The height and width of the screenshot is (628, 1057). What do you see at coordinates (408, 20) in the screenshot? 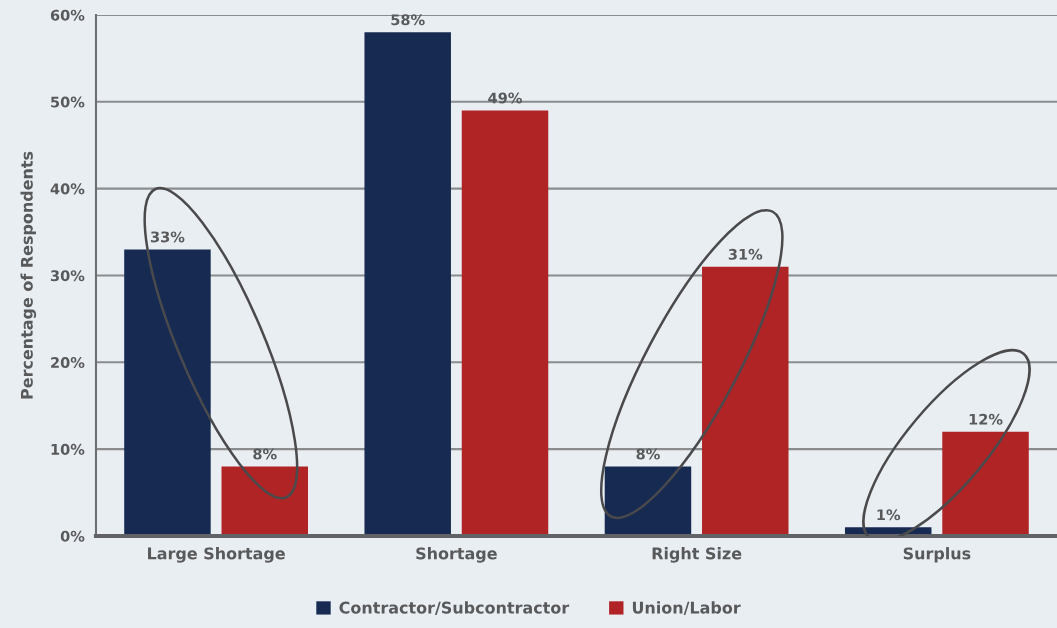
I see `data-label: 58%` at bounding box center [408, 20].